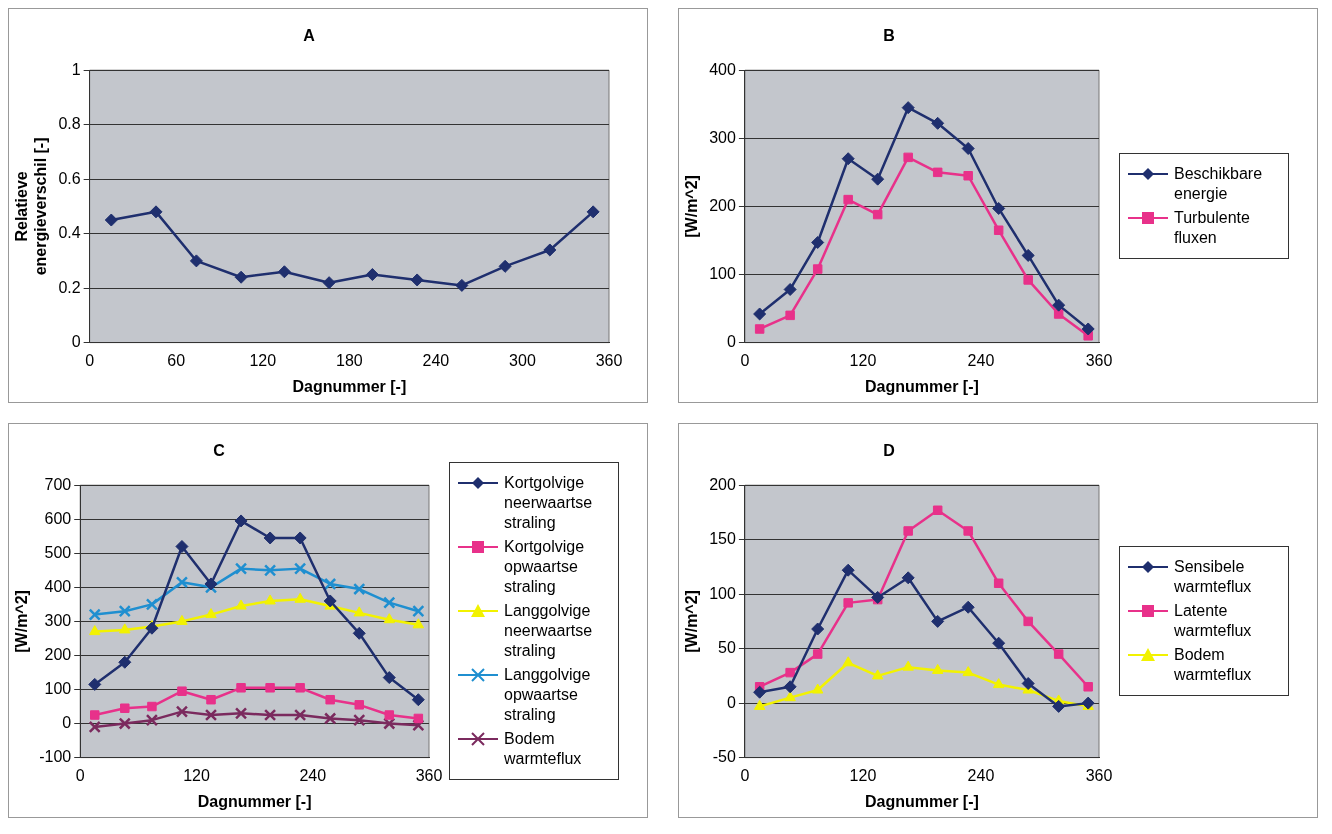 This screenshot has width=1332, height=834. Describe the element at coordinates (76, 69) in the screenshot. I see `y-tick-label: 1` at that location.